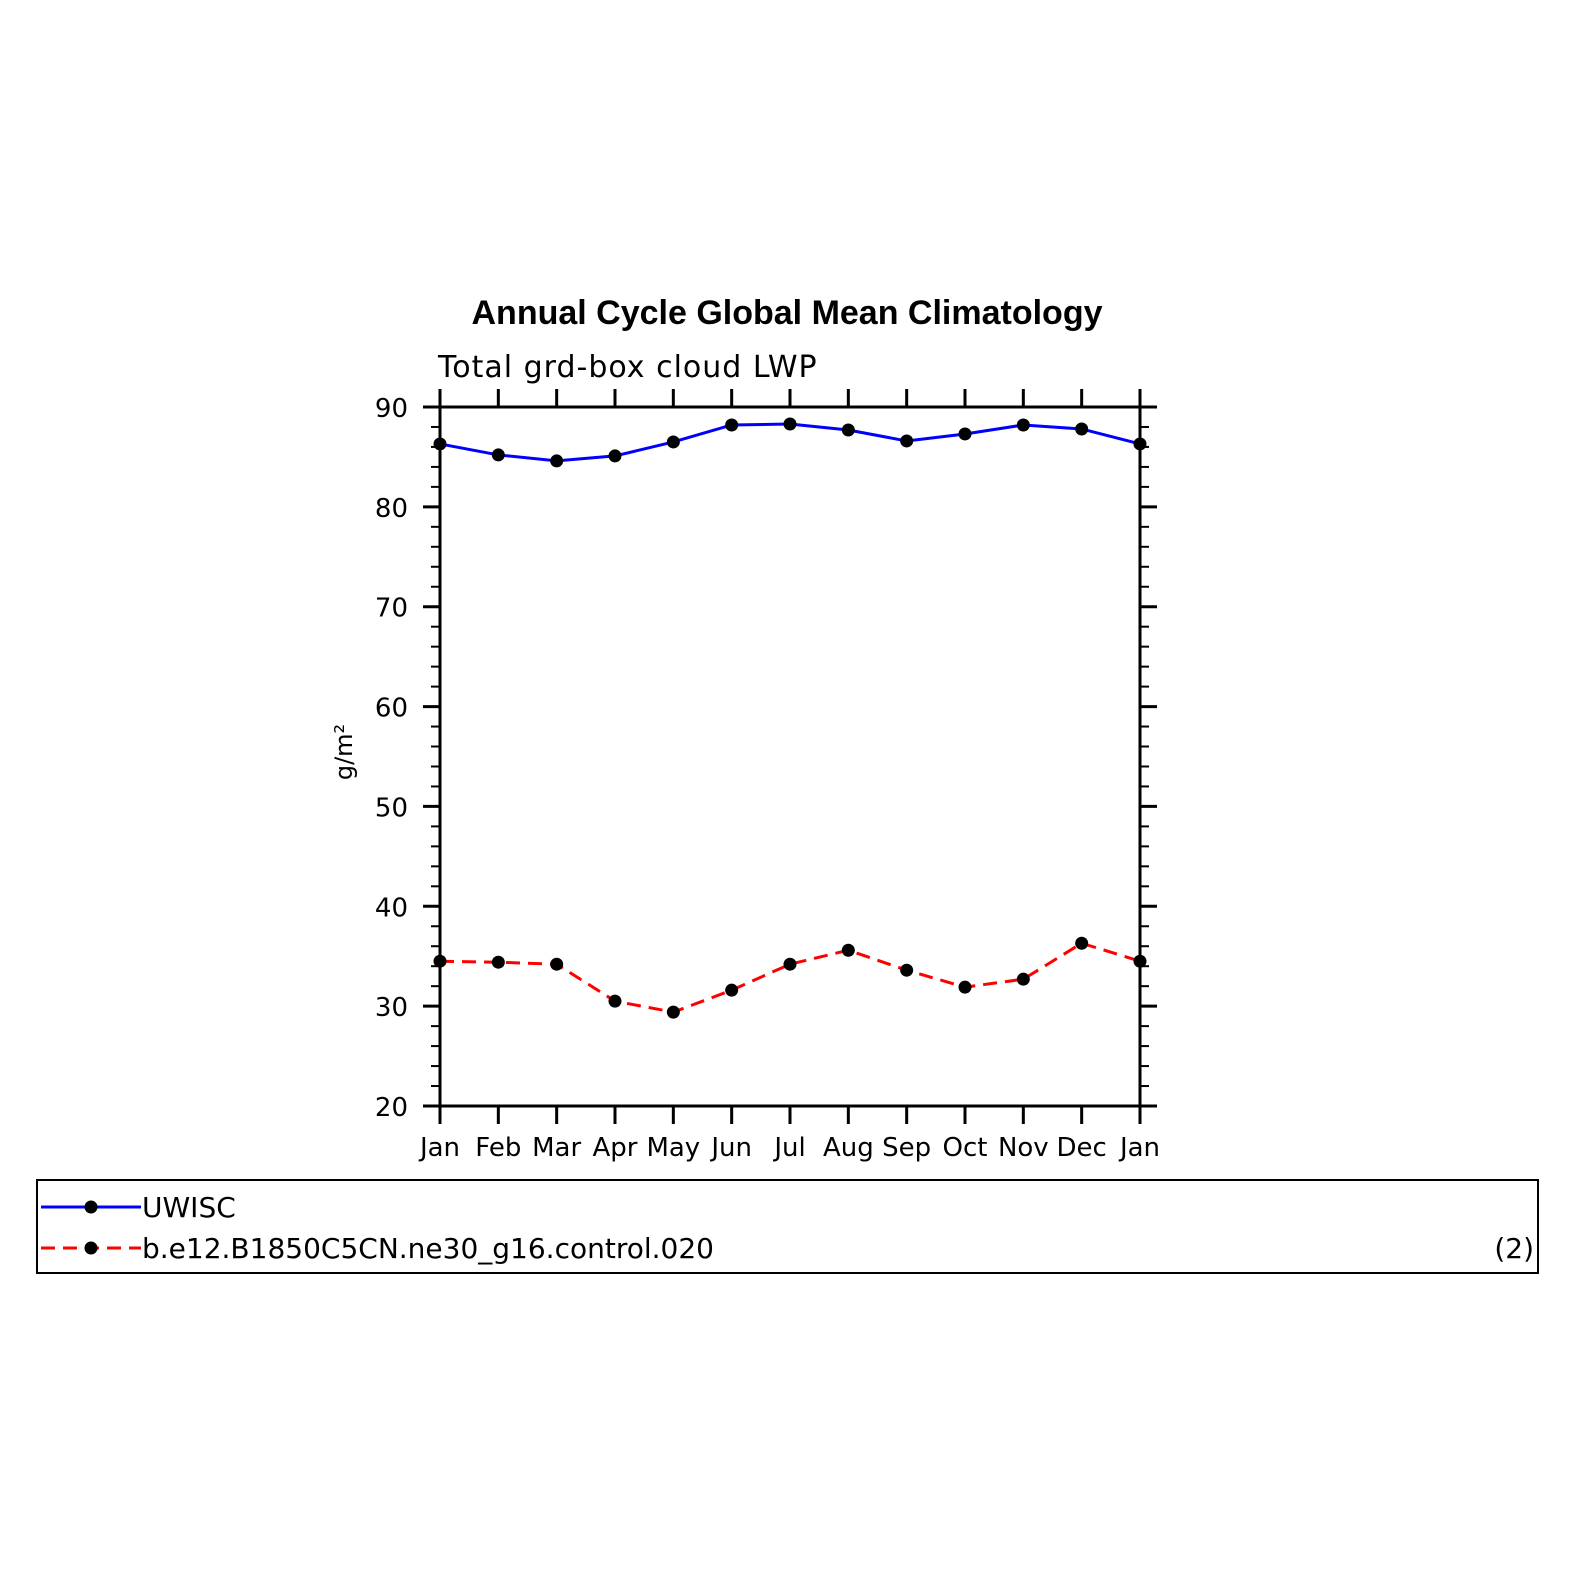 The width and height of the screenshot is (1575, 1575). Describe the element at coordinates (391, 409) in the screenshot. I see `y-tick-label: 90` at that location.